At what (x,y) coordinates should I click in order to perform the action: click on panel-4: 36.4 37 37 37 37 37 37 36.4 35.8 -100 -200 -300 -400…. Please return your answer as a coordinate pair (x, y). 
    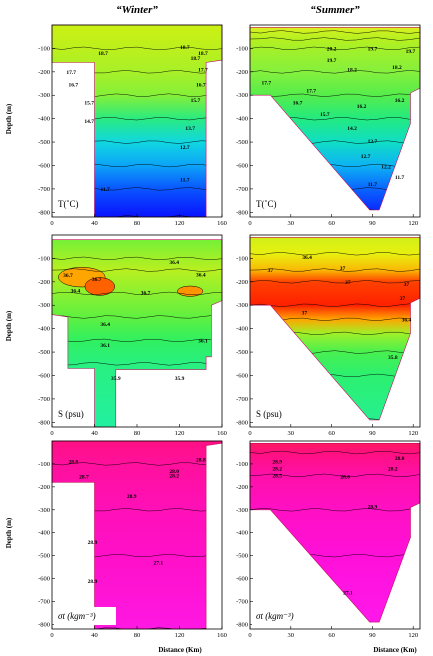
    Looking at the image, I should click on (328, 335).